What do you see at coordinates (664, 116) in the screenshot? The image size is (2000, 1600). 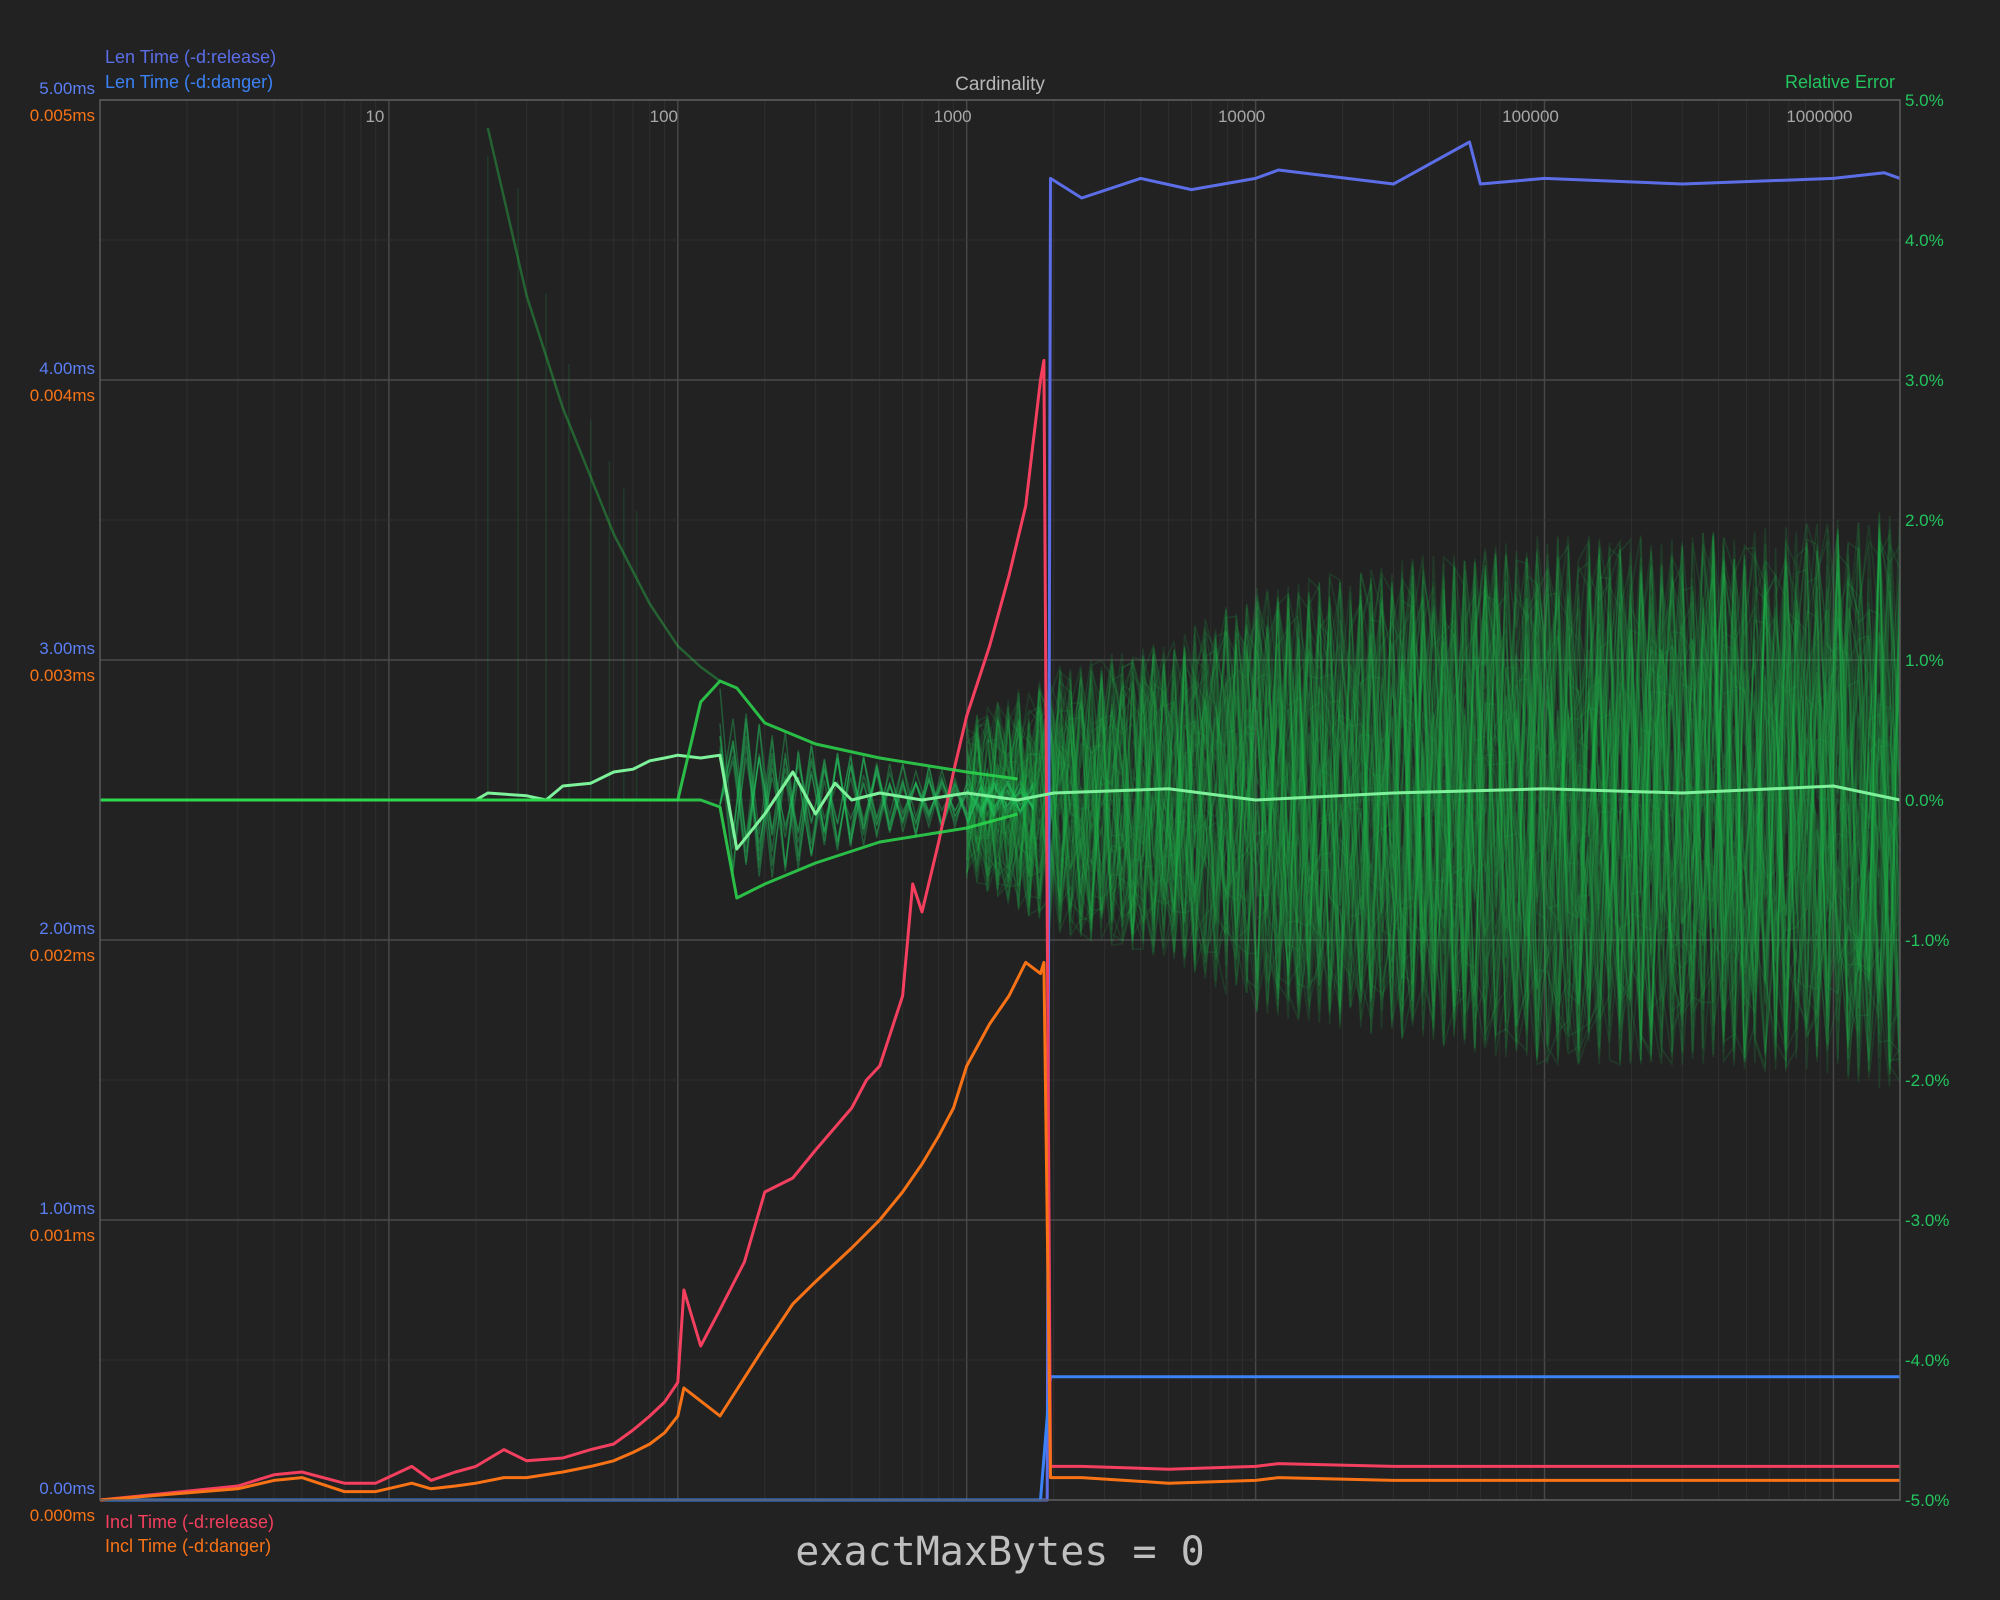 I see `x-tick-label: 100` at bounding box center [664, 116].